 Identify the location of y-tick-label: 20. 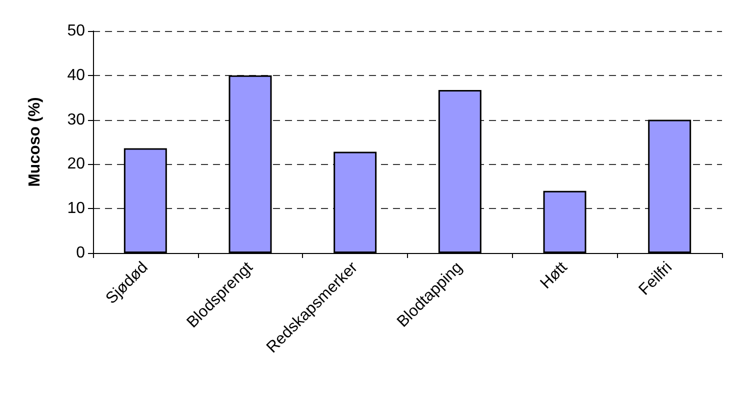
(76, 164).